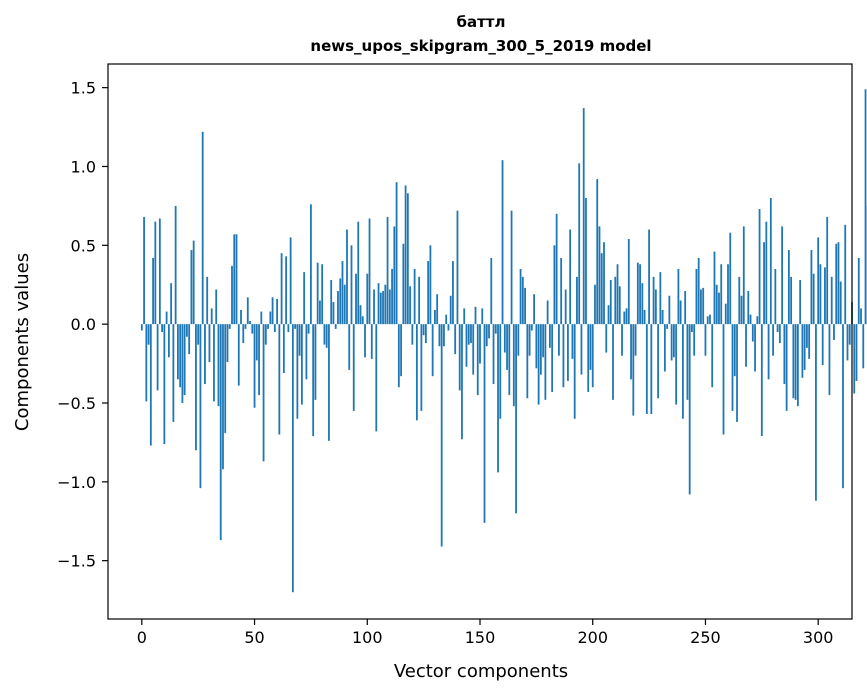 The width and height of the screenshot is (867, 696). What do you see at coordinates (367, 637) in the screenshot?
I see `x-tick-label: 100` at bounding box center [367, 637].